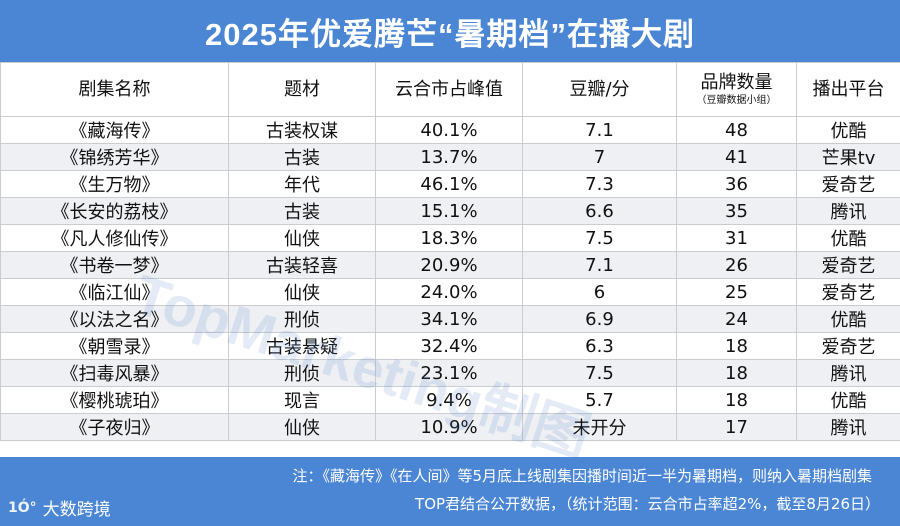 The image size is (900, 526). Describe the element at coordinates (736, 238) in the screenshot. I see `cell-brands: 31` at that location.